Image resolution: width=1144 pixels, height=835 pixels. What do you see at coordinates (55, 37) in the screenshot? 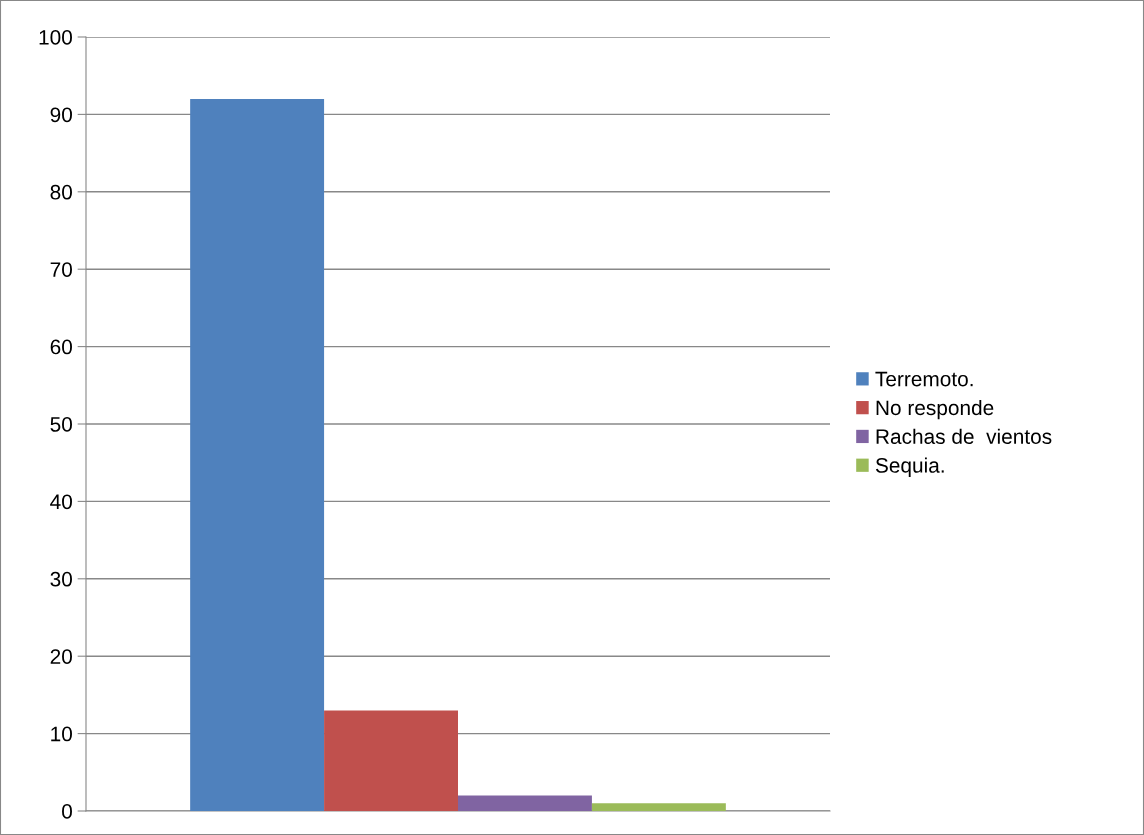
I see `y-tick-label: 100` at bounding box center [55, 37].